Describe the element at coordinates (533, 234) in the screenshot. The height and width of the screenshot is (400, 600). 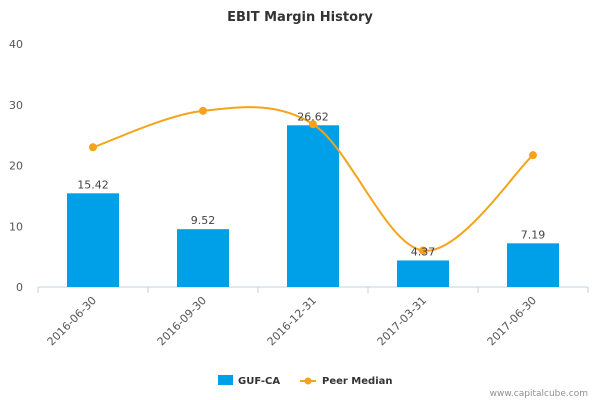
I see `bar-value-label: 7.19` at that location.